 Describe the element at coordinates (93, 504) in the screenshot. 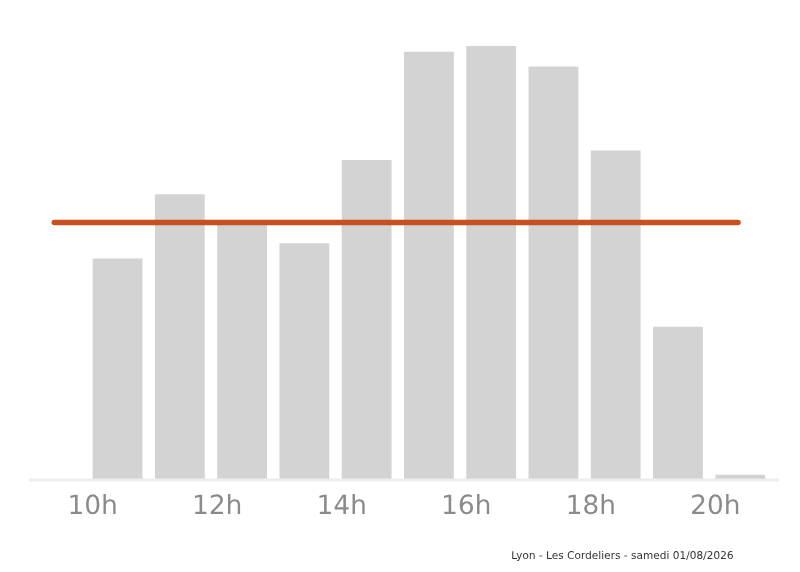

I see `x-tick-label: 10h` at that location.